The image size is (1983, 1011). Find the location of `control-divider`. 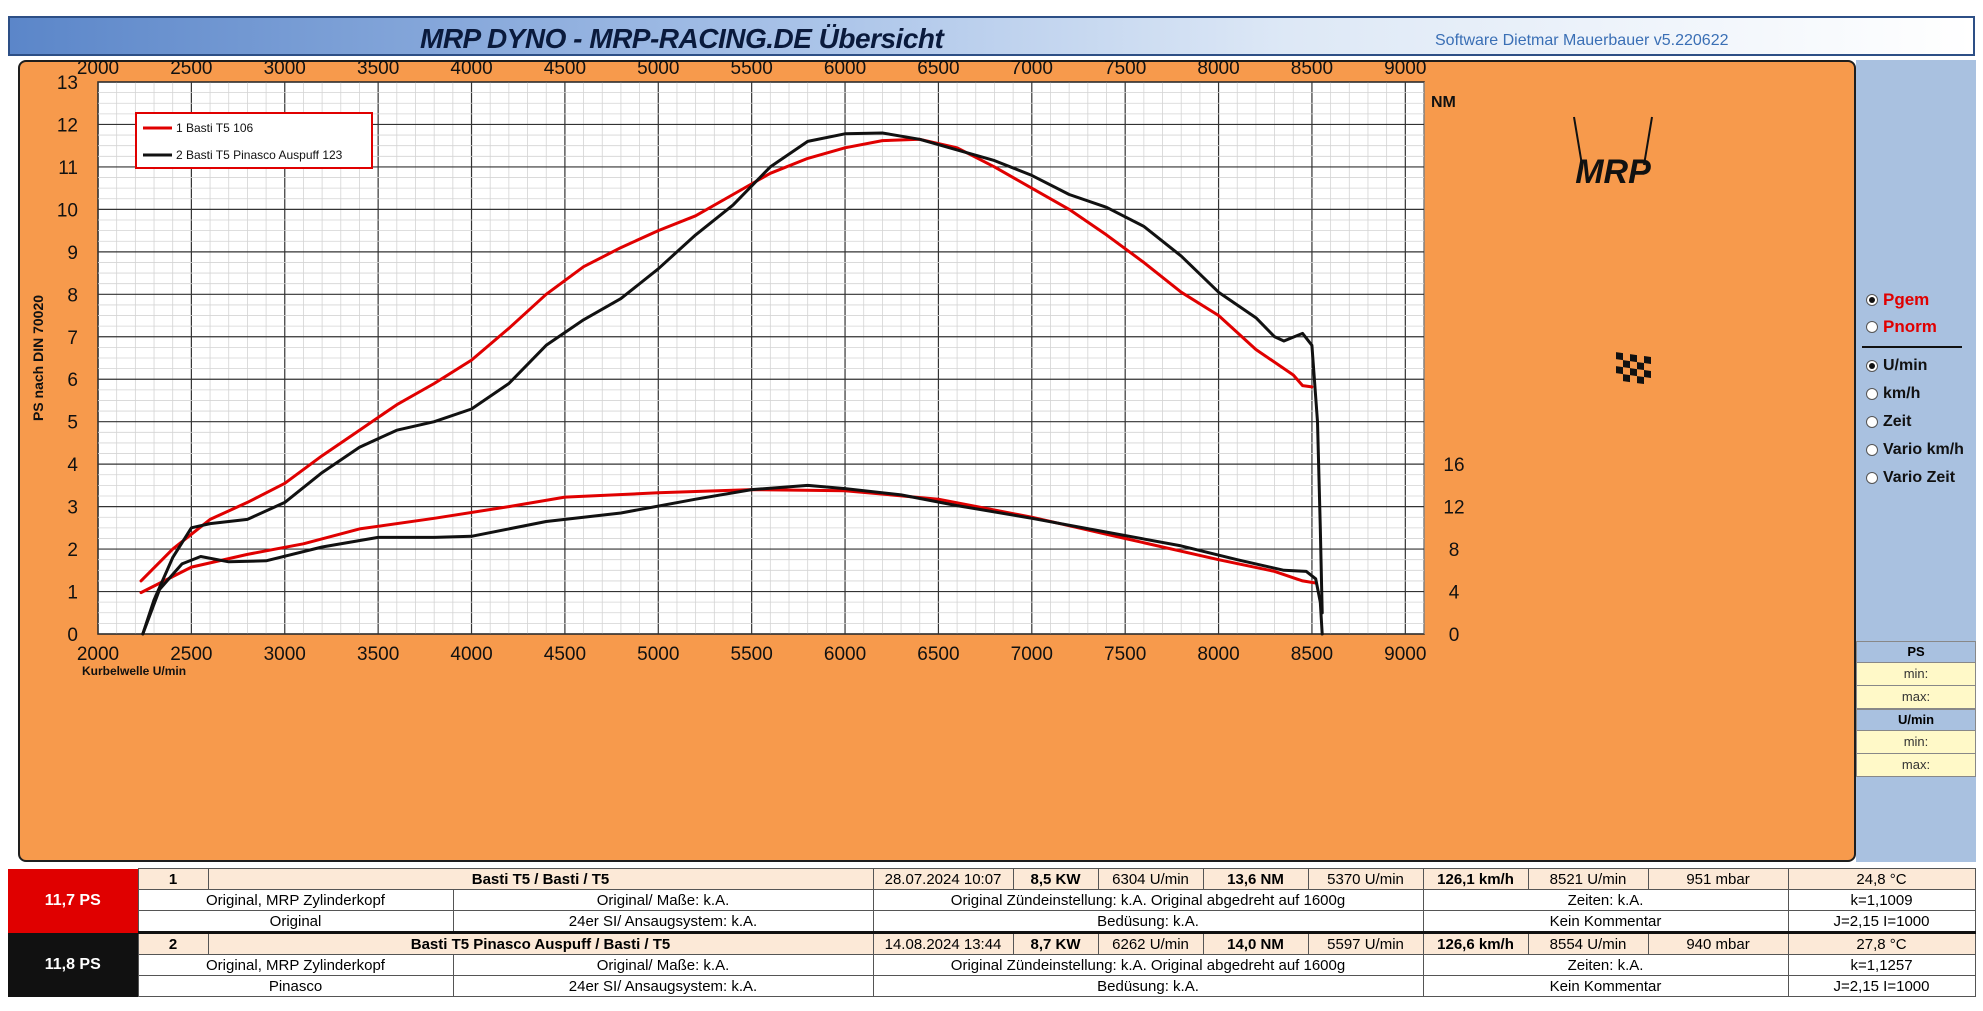

control-divider is located at coordinates (1912, 347).